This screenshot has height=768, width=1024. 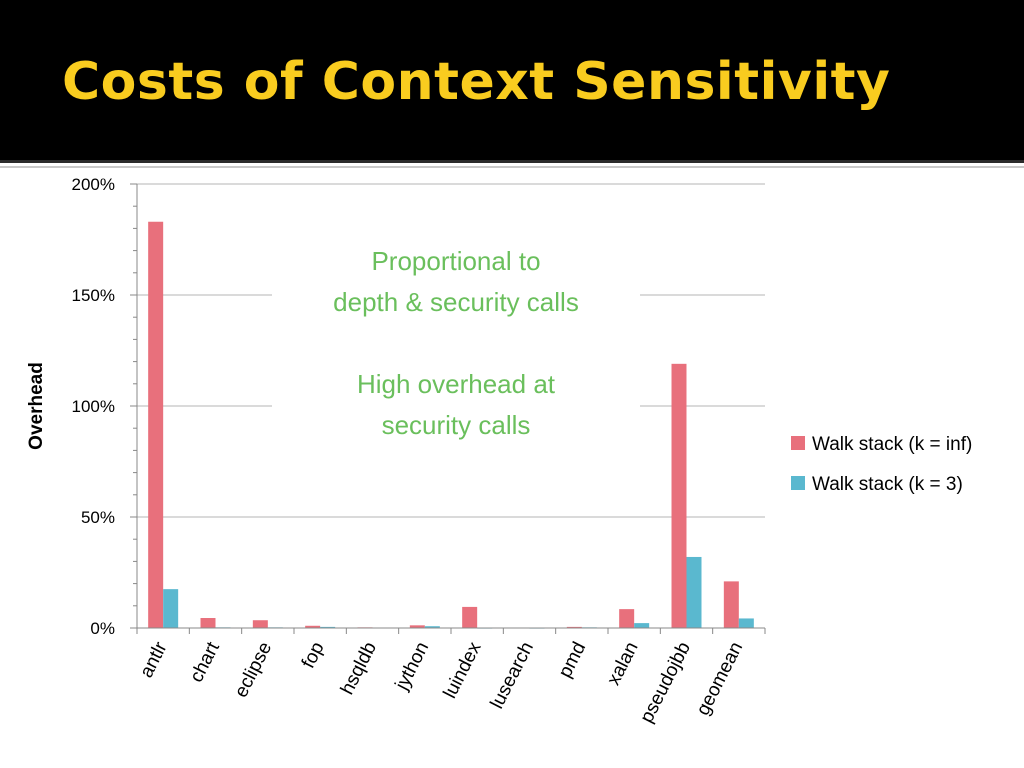 I want to click on annotation-line: security calls, so click(x=456, y=425).